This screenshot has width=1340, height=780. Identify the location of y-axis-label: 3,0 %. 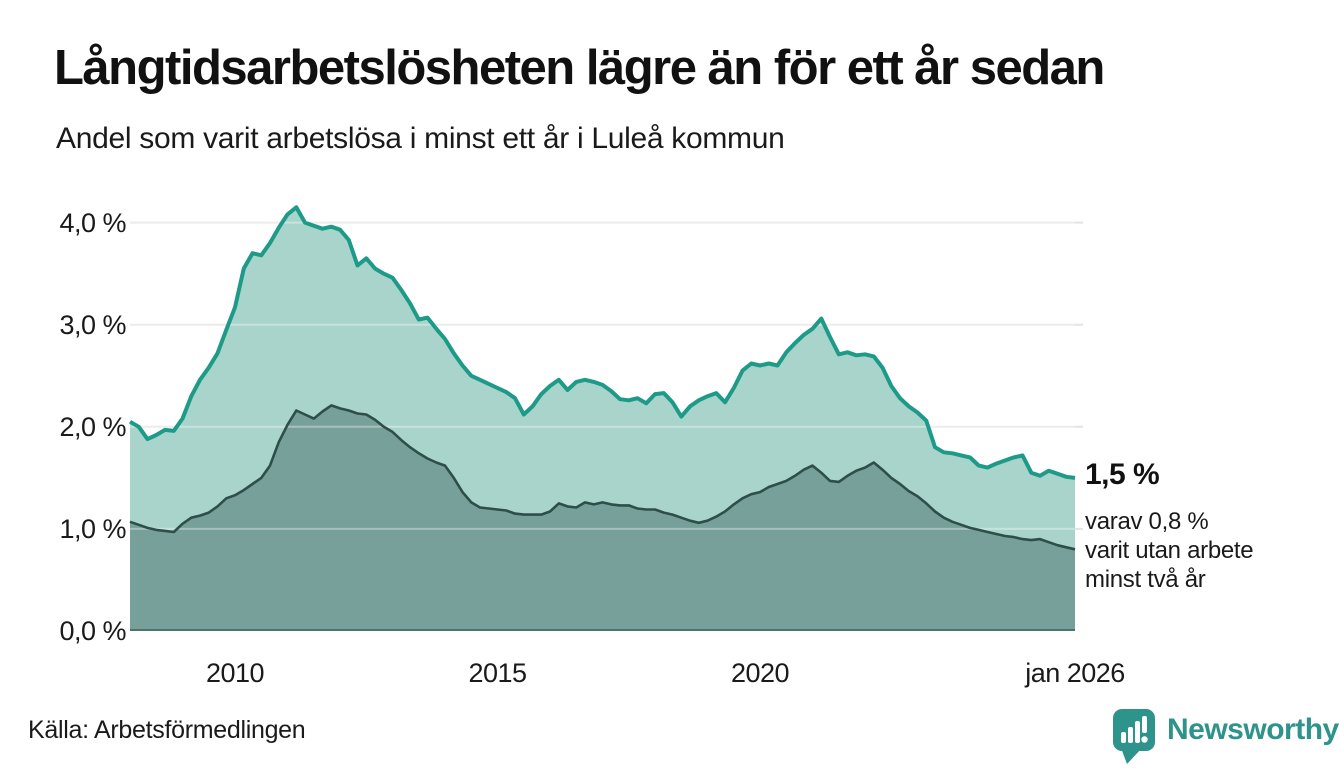
(92, 324).